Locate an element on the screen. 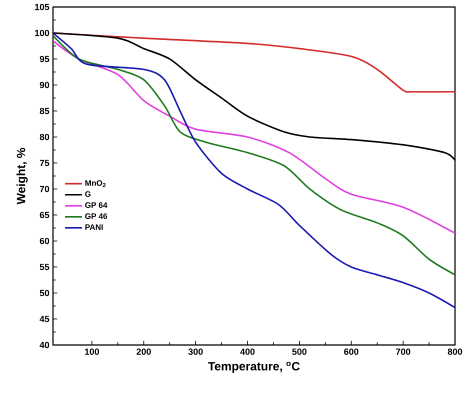  x-tick-label: 400 is located at coordinates (247, 351).